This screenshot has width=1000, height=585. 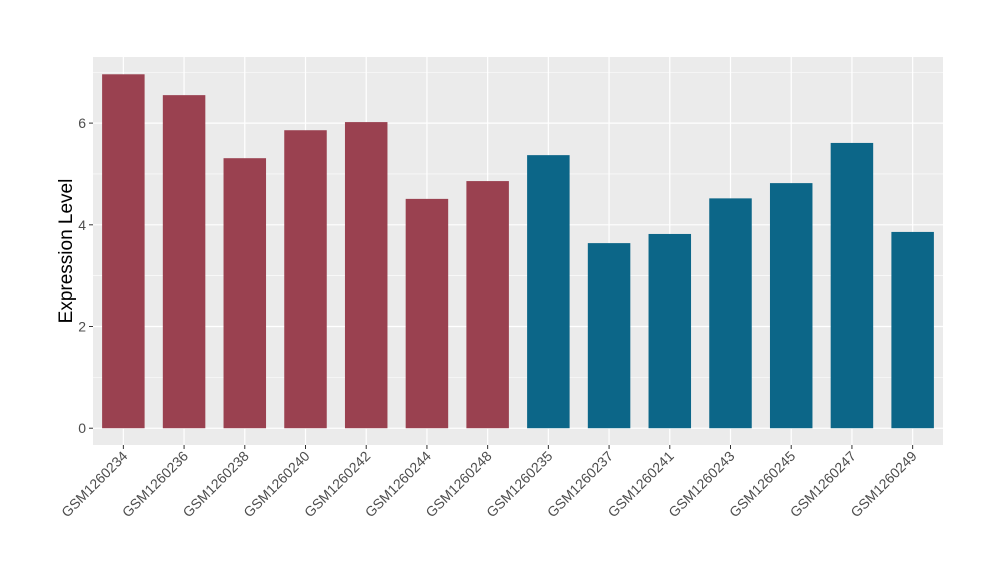 I want to click on y-tick-label: 4, so click(x=82, y=225).